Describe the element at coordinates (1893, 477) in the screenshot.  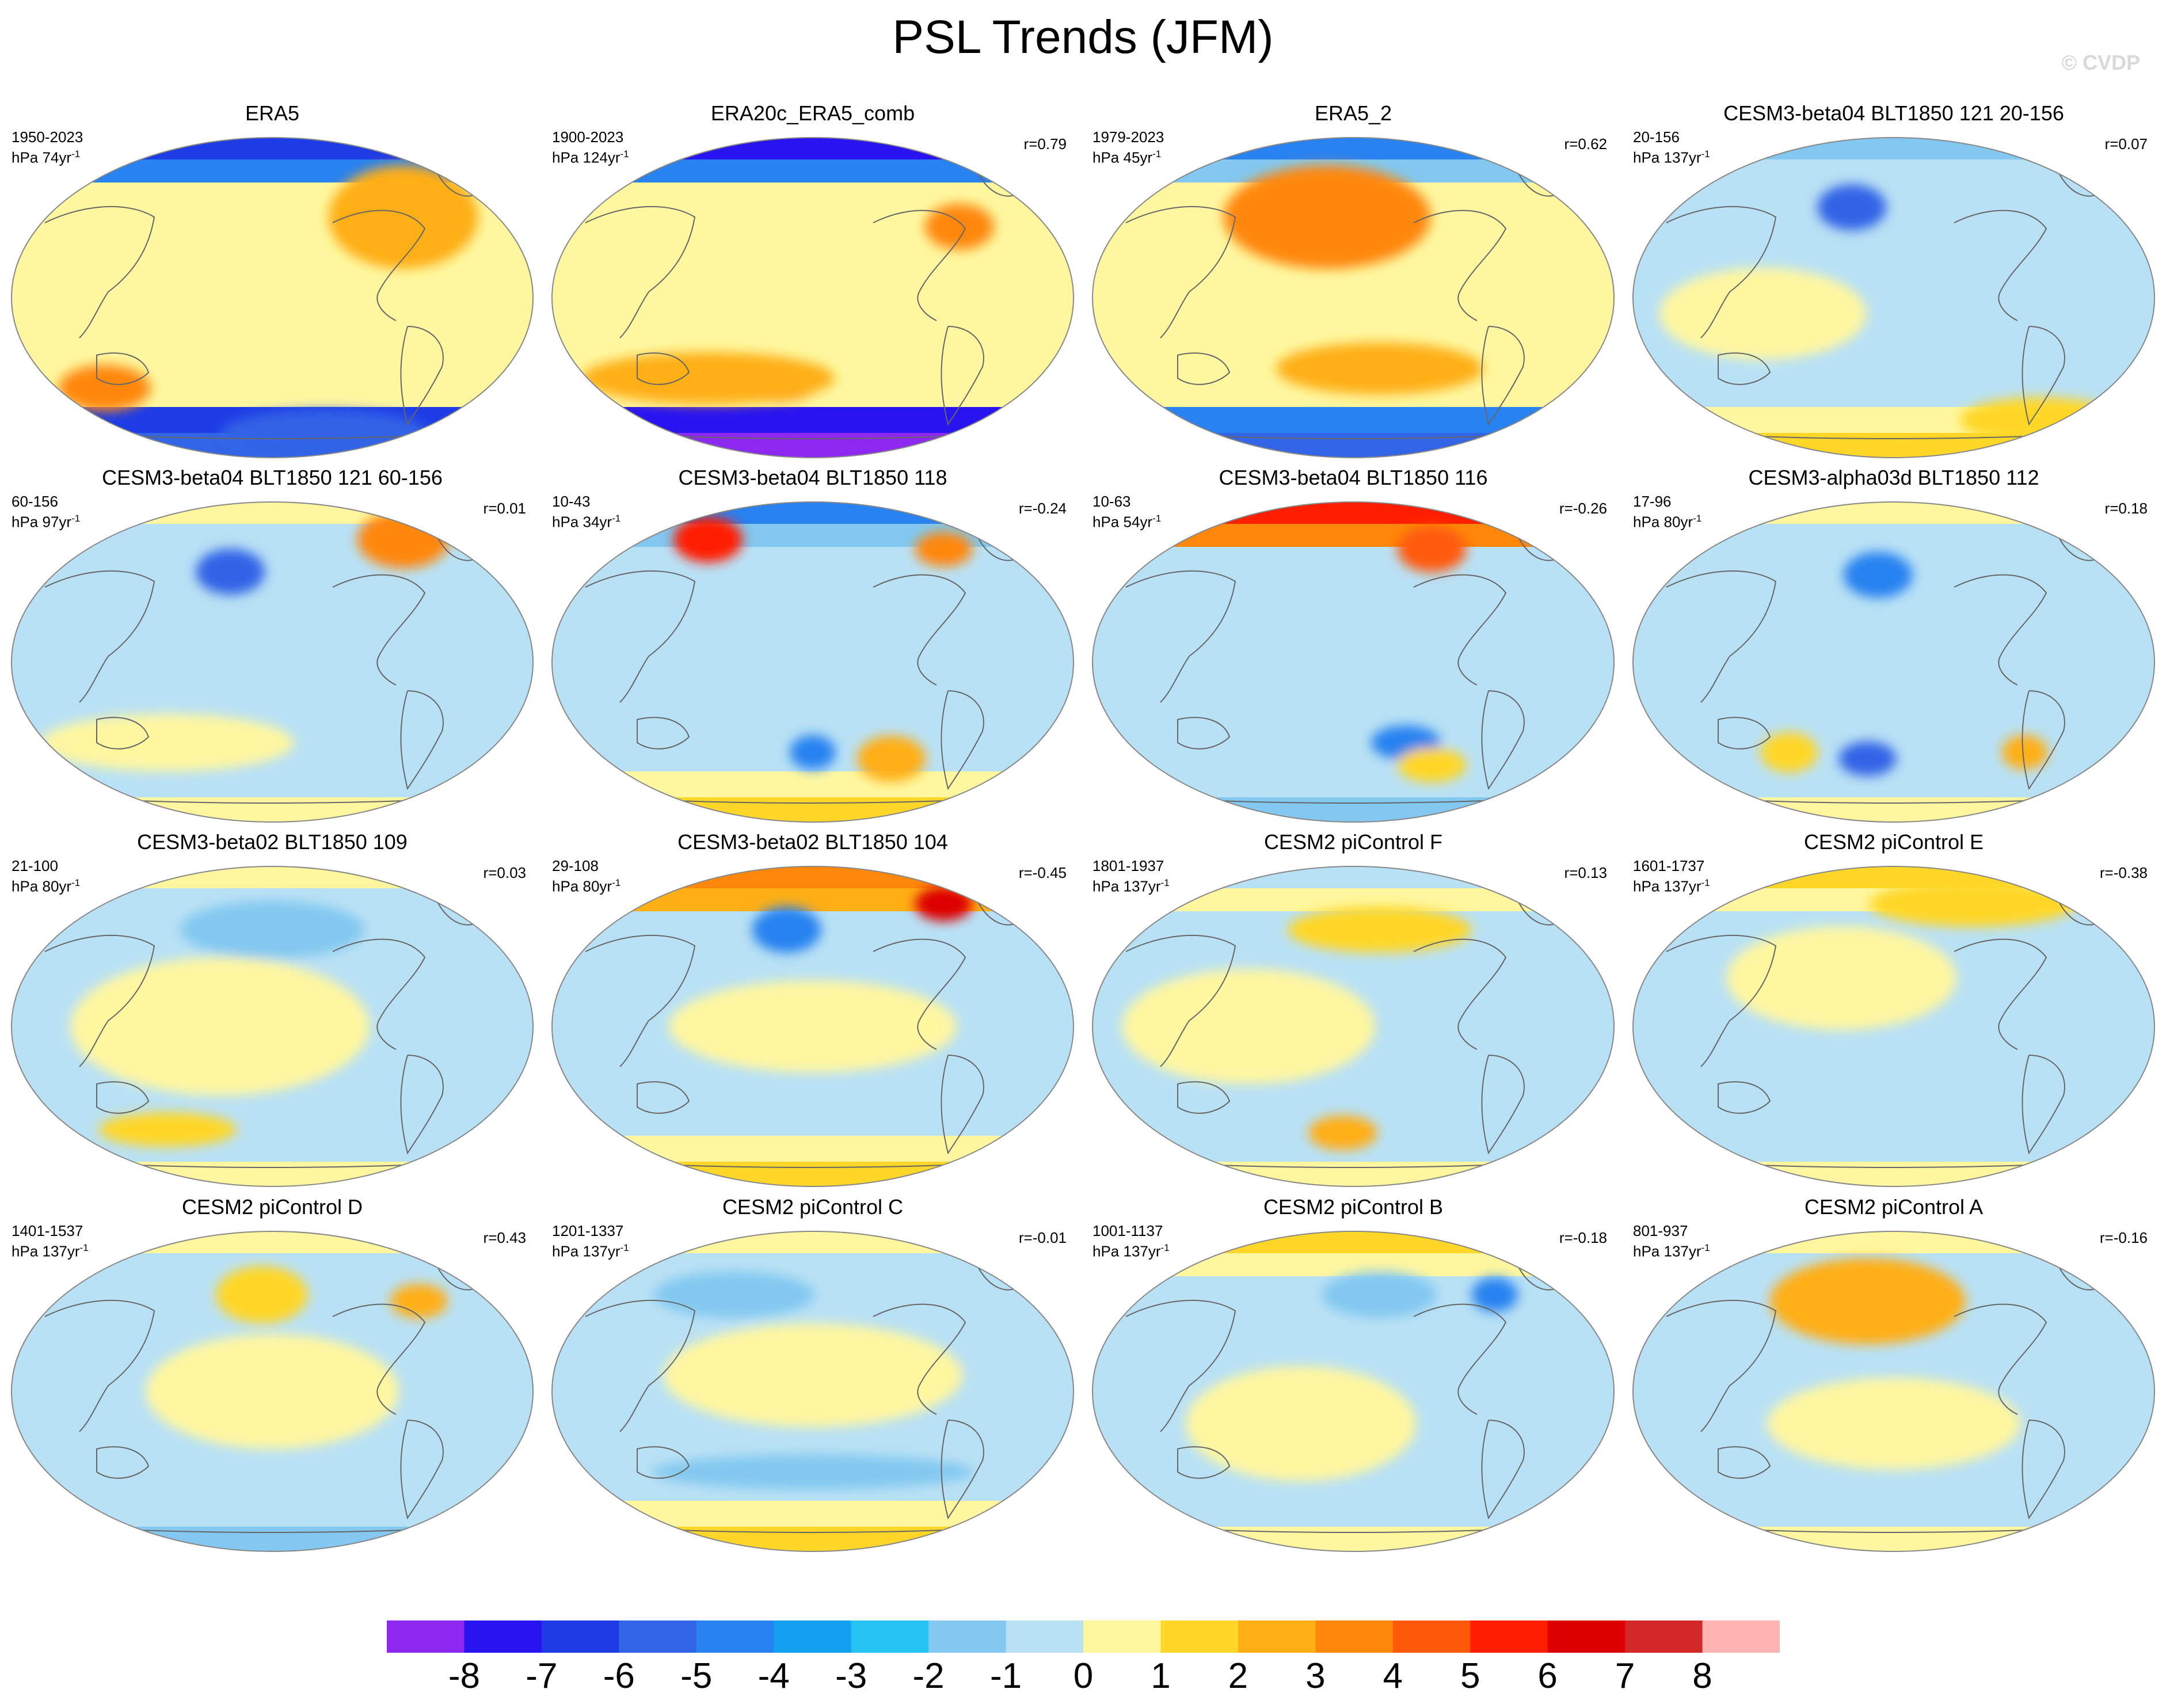
I see `panel-title: CESM3-alpha03d BLT1850 112` at that location.